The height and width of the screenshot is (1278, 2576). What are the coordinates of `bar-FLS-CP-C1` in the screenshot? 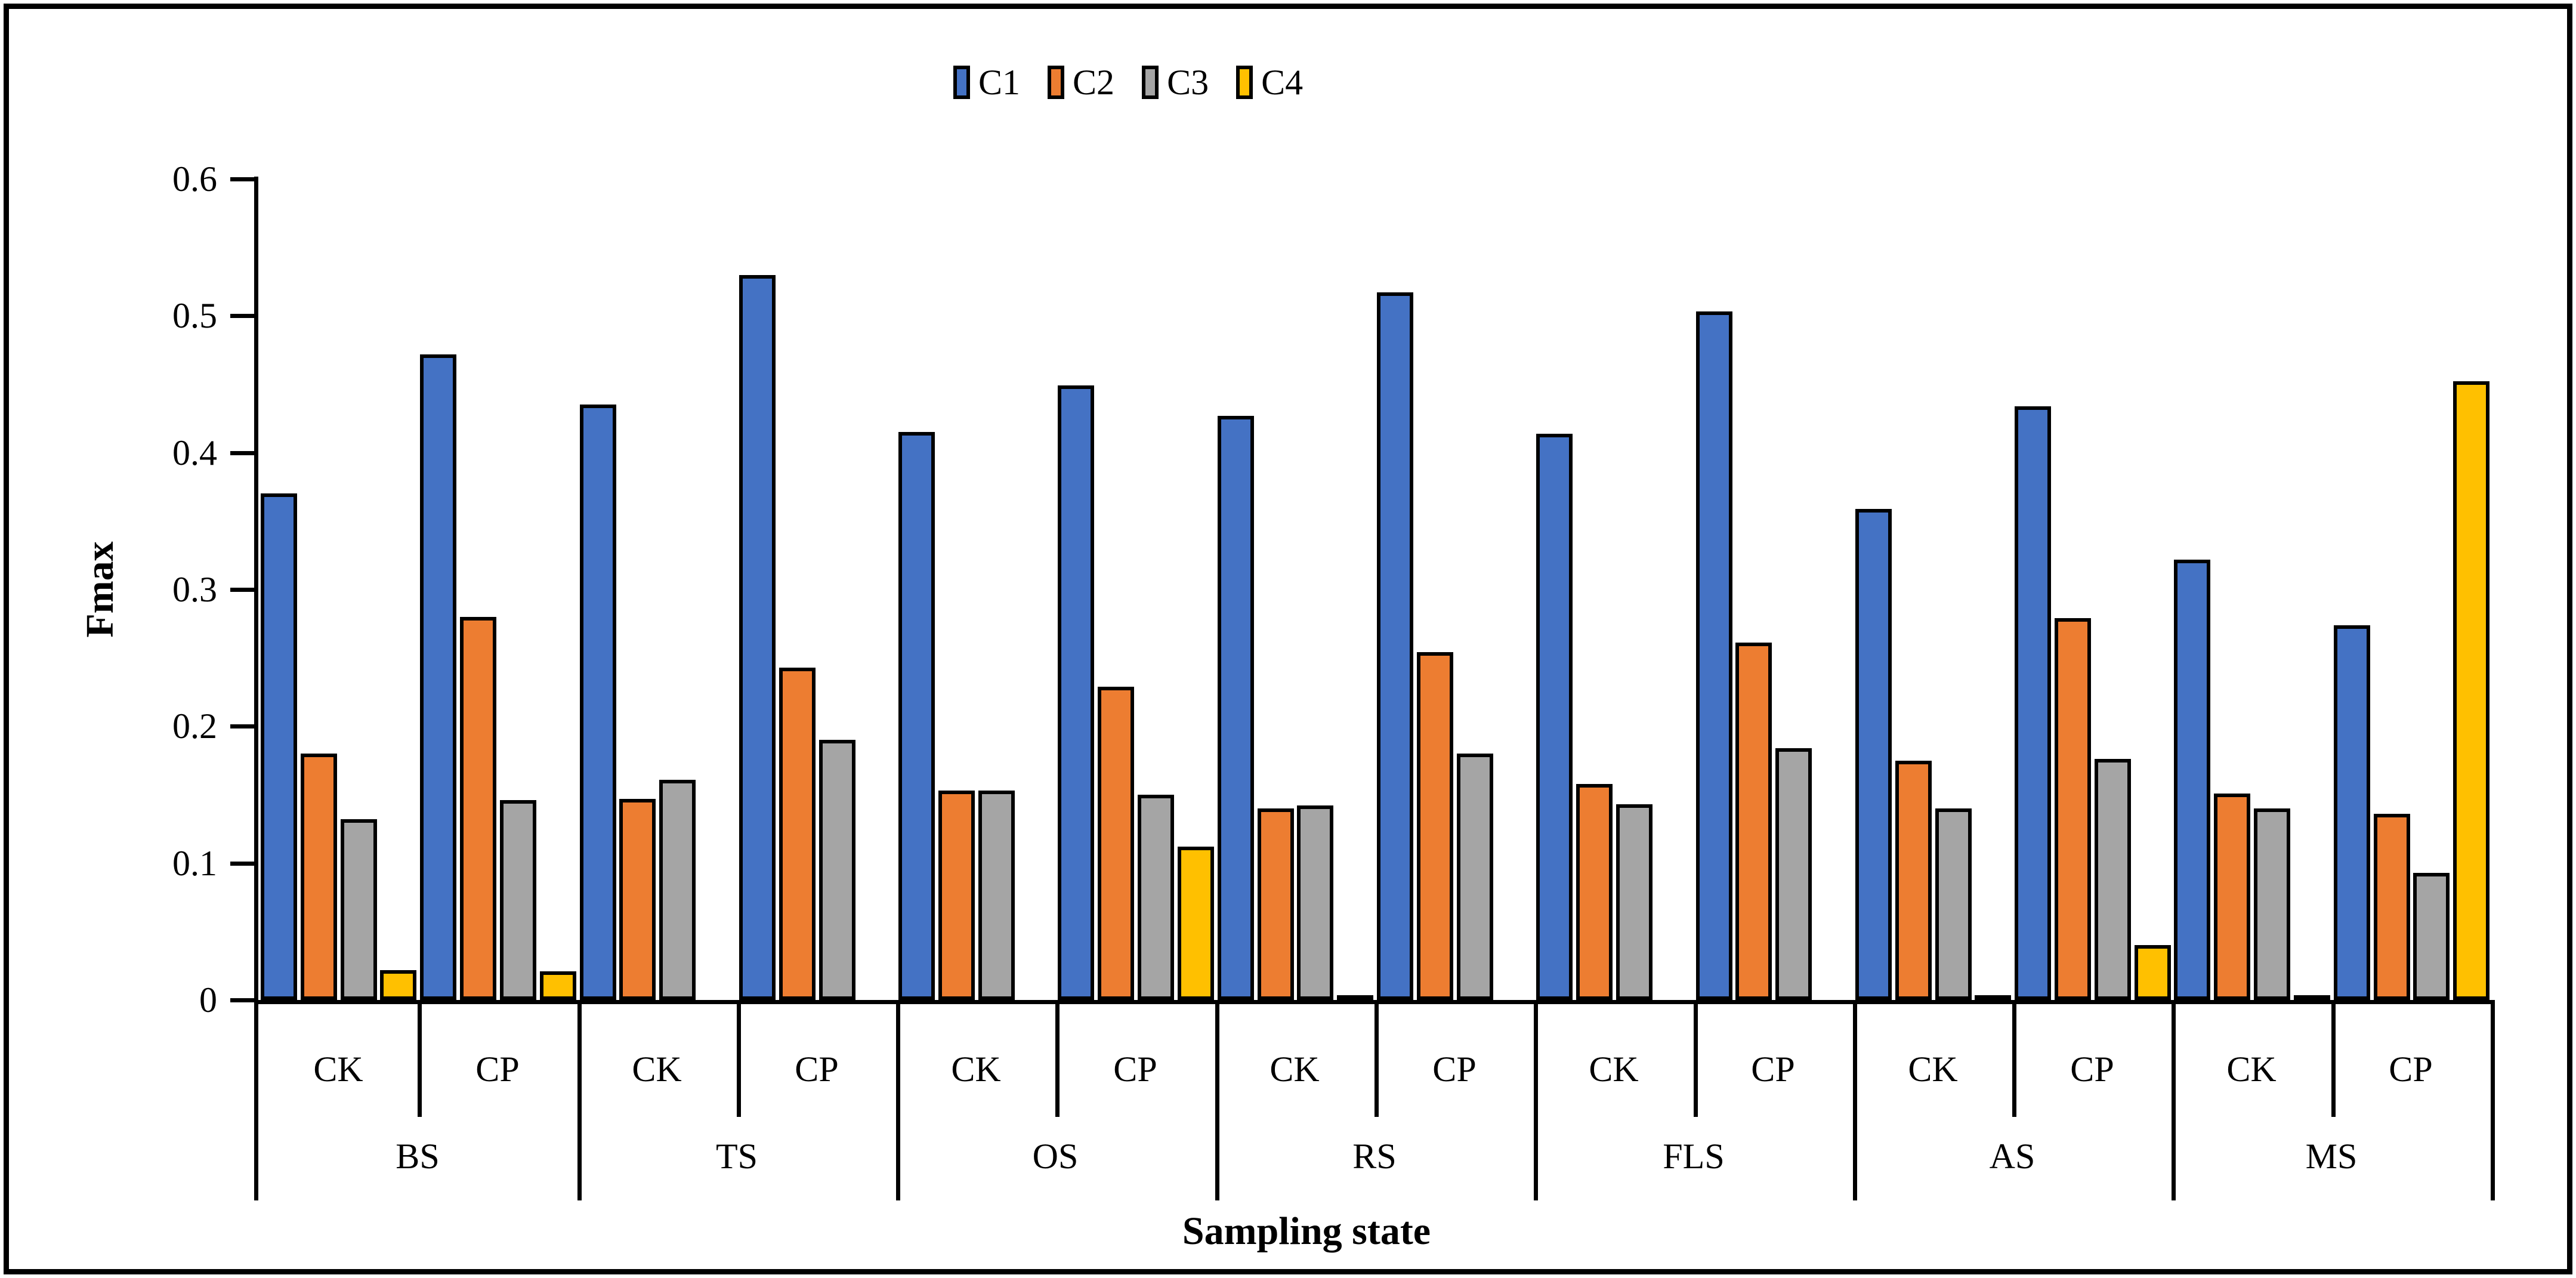 It's located at (1714, 655).